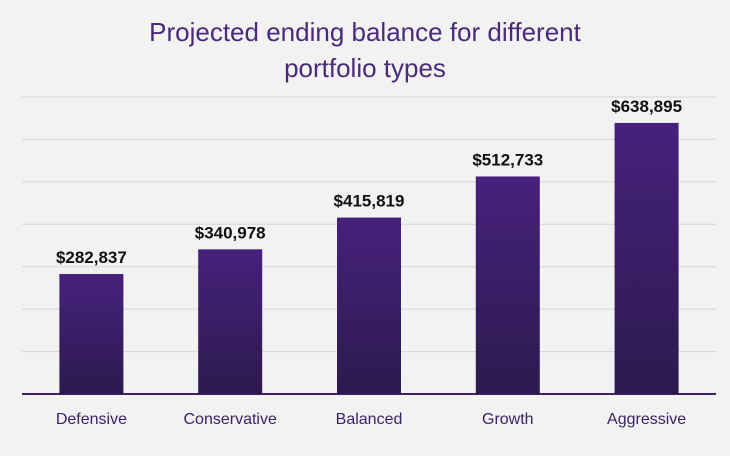 The image size is (730, 456). Describe the element at coordinates (369, 201) in the screenshot. I see `value-label-balanced: $415,819` at that location.